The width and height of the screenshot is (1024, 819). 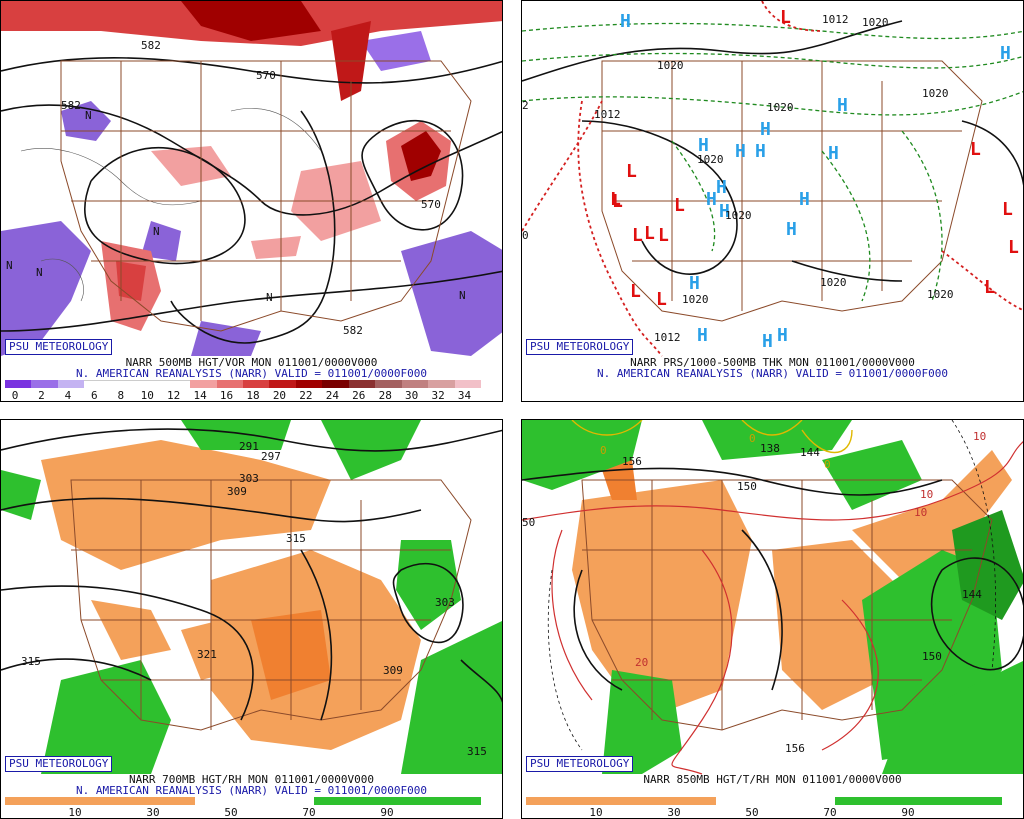 I want to click on legend-tick: 22, so click(x=306, y=395).